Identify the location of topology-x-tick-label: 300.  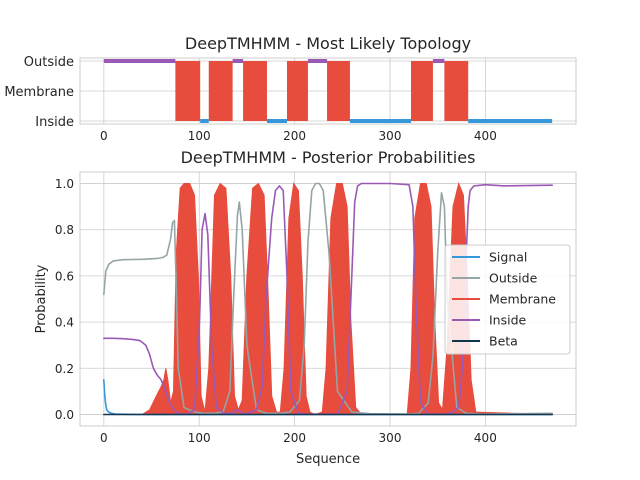
(390, 136).